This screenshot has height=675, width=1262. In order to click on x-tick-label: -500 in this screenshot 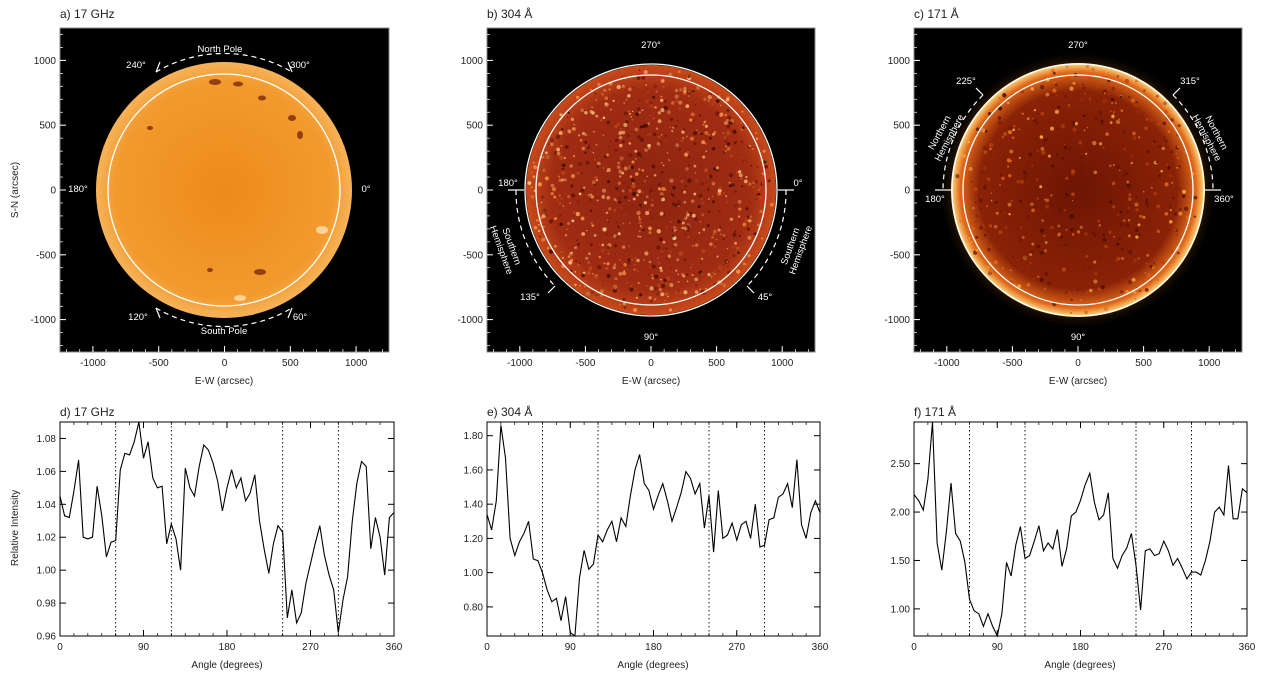, I will do `click(585, 363)`.